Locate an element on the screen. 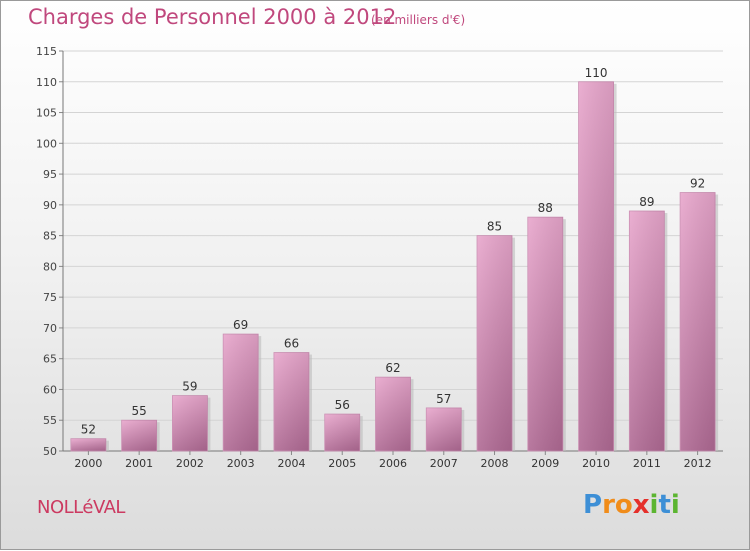 The height and width of the screenshot is (551, 750). data-label: 62 is located at coordinates (392, 368).